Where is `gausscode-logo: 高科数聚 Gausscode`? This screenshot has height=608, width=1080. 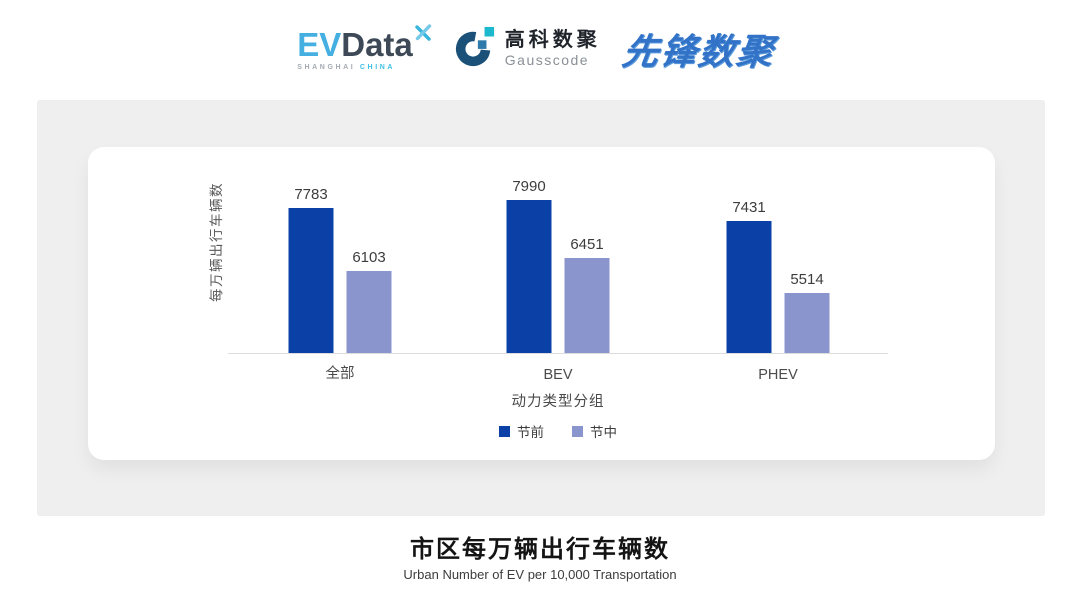 gausscode-logo: 高科数聚 Gausscode is located at coordinates (527, 49).